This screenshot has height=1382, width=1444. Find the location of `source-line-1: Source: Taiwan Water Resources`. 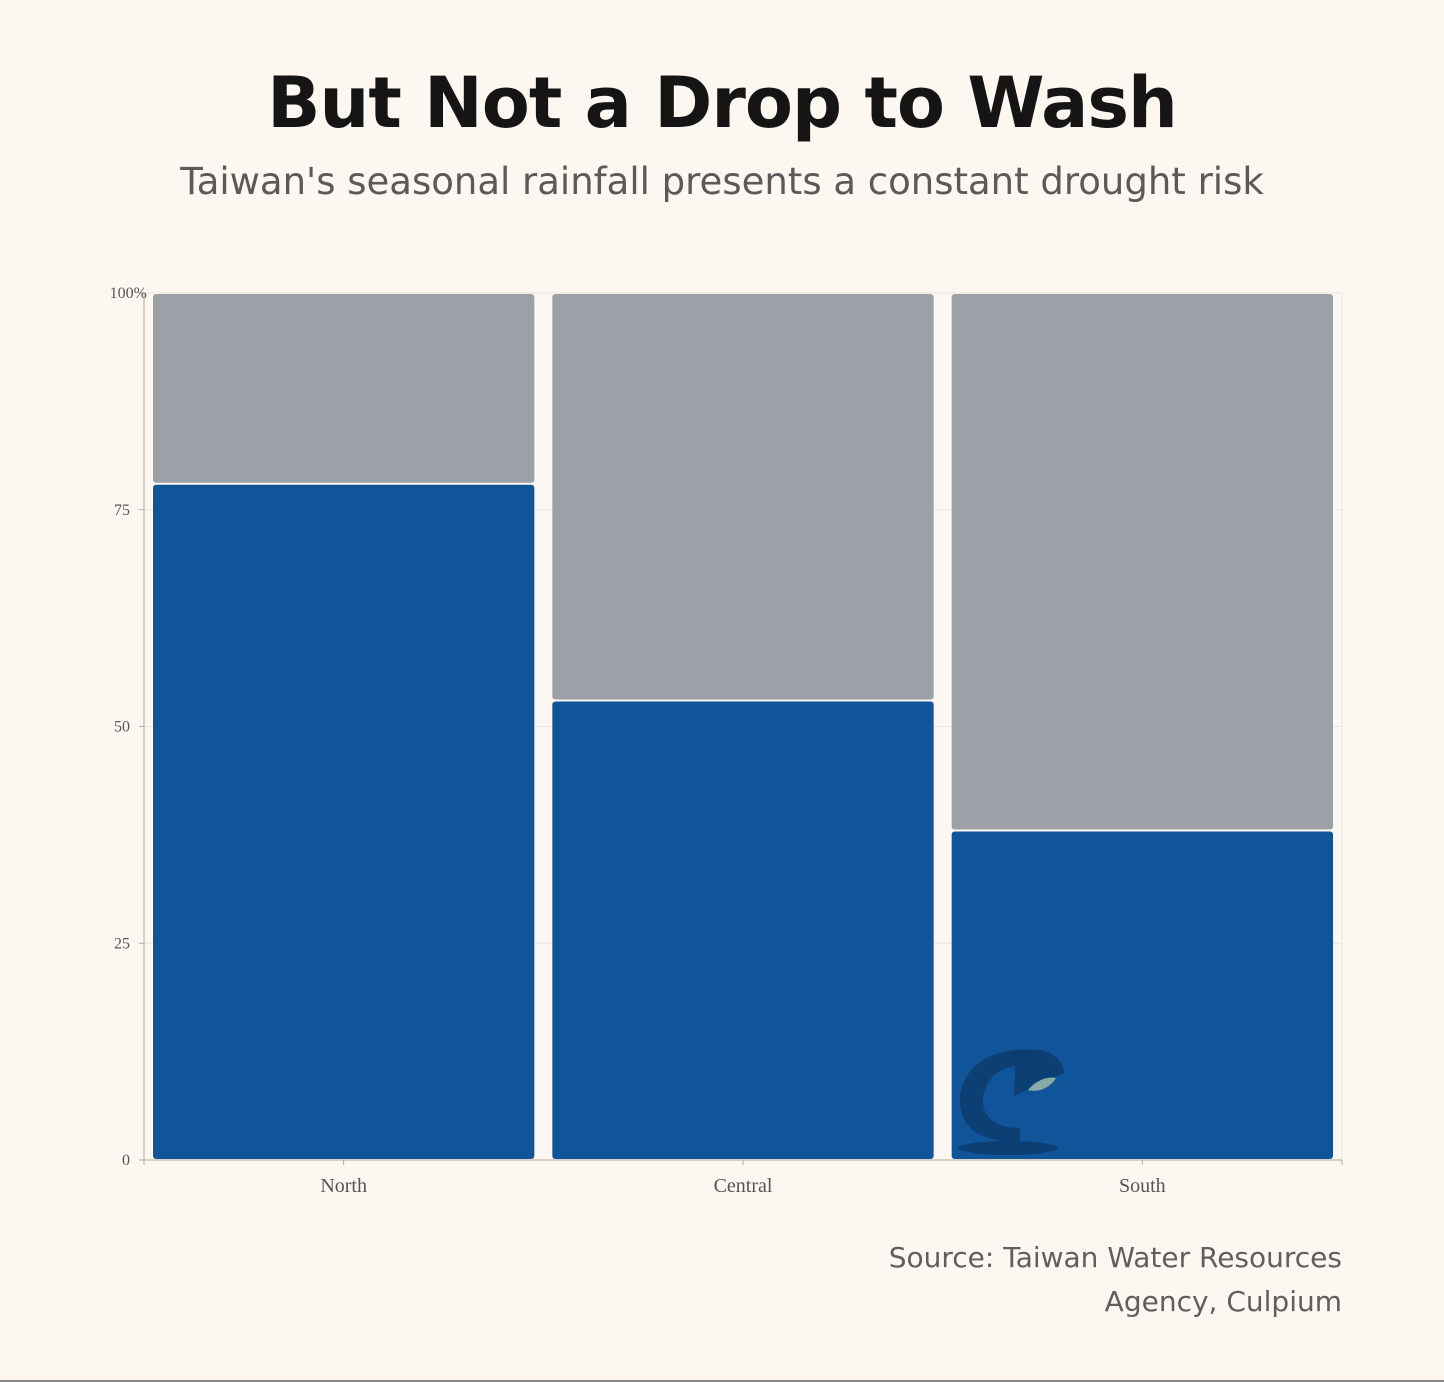

source-line-1: Source: Taiwan Water Resources is located at coordinates (1115, 1257).